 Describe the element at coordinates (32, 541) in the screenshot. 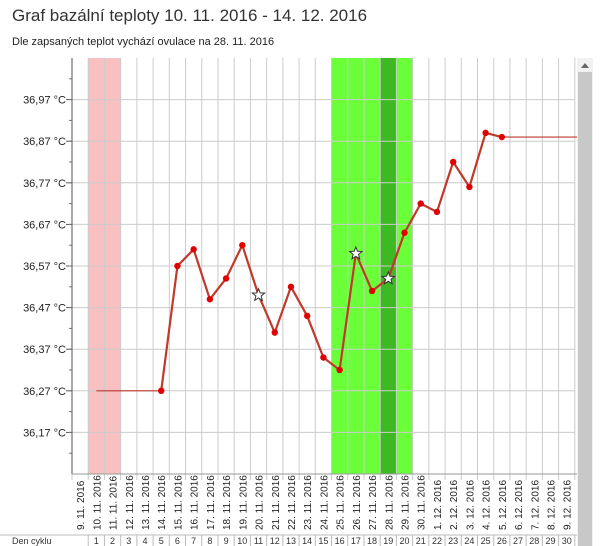

I see `cycle-day-label: Den cyklu` at that location.